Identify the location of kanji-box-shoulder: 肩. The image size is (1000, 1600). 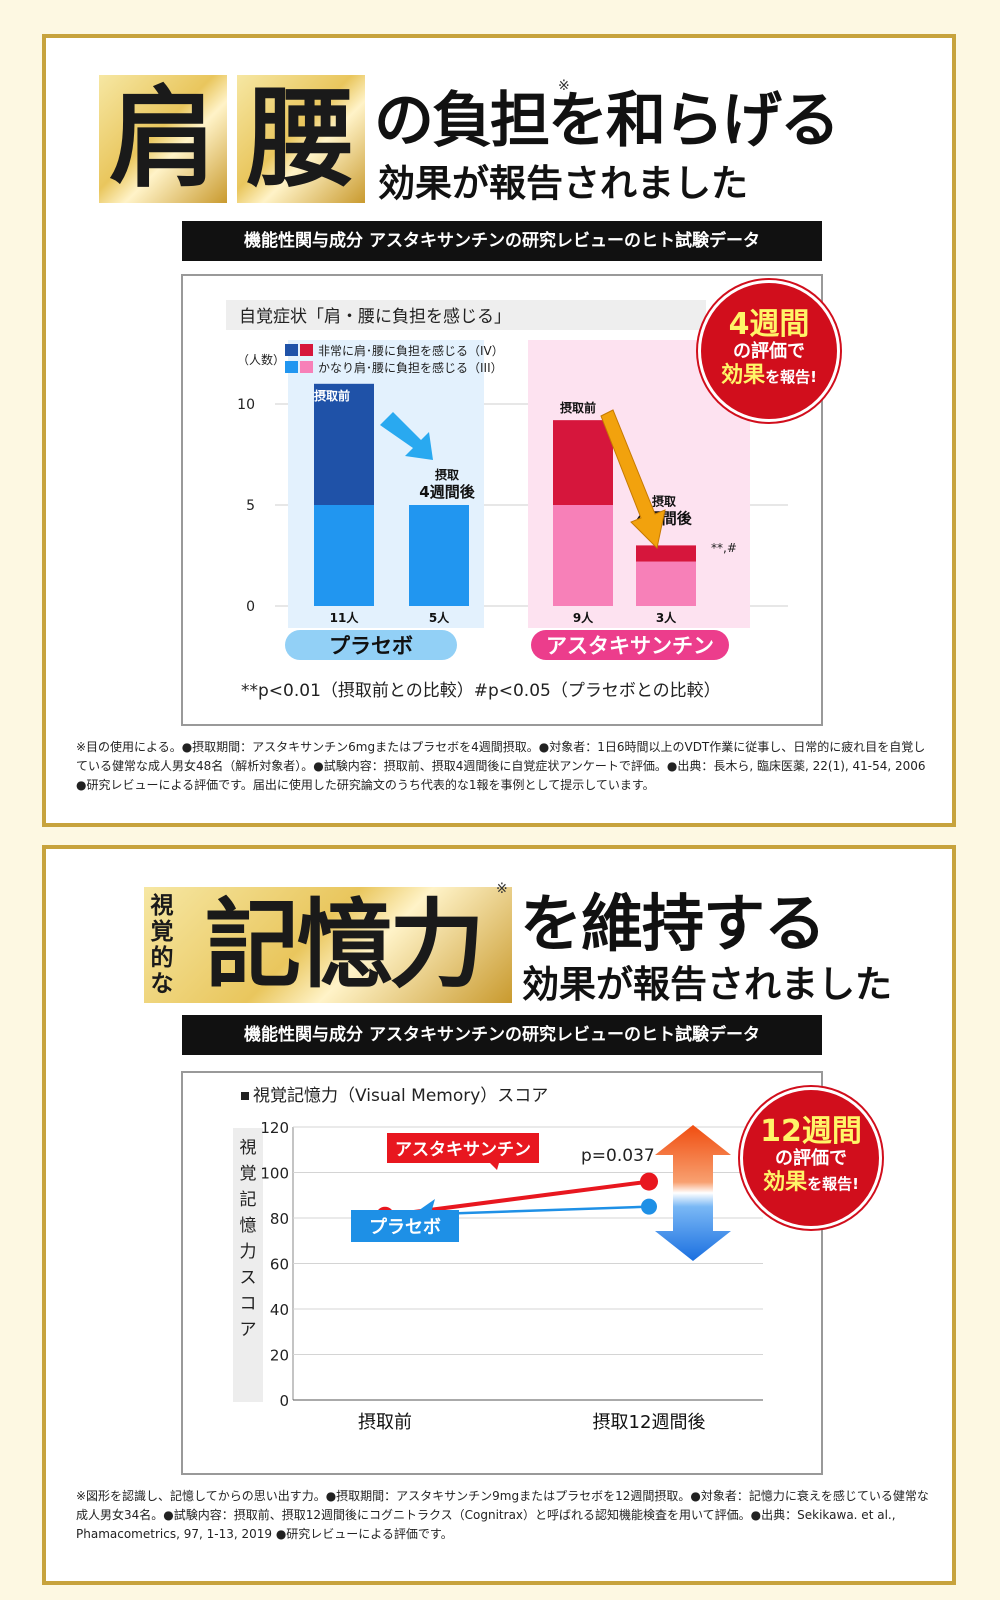
(163, 139).